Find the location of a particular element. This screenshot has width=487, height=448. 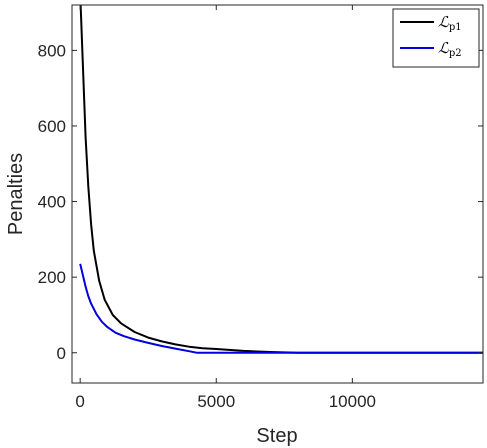

y-tick-label: 400 is located at coordinates (52, 202).